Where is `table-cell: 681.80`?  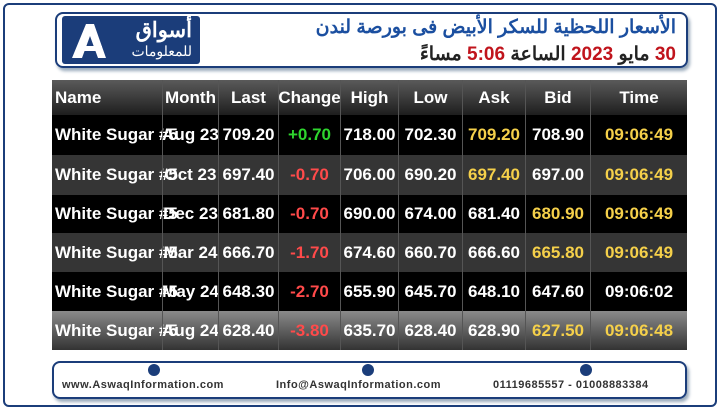 table-cell: 681.80 is located at coordinates (248, 214).